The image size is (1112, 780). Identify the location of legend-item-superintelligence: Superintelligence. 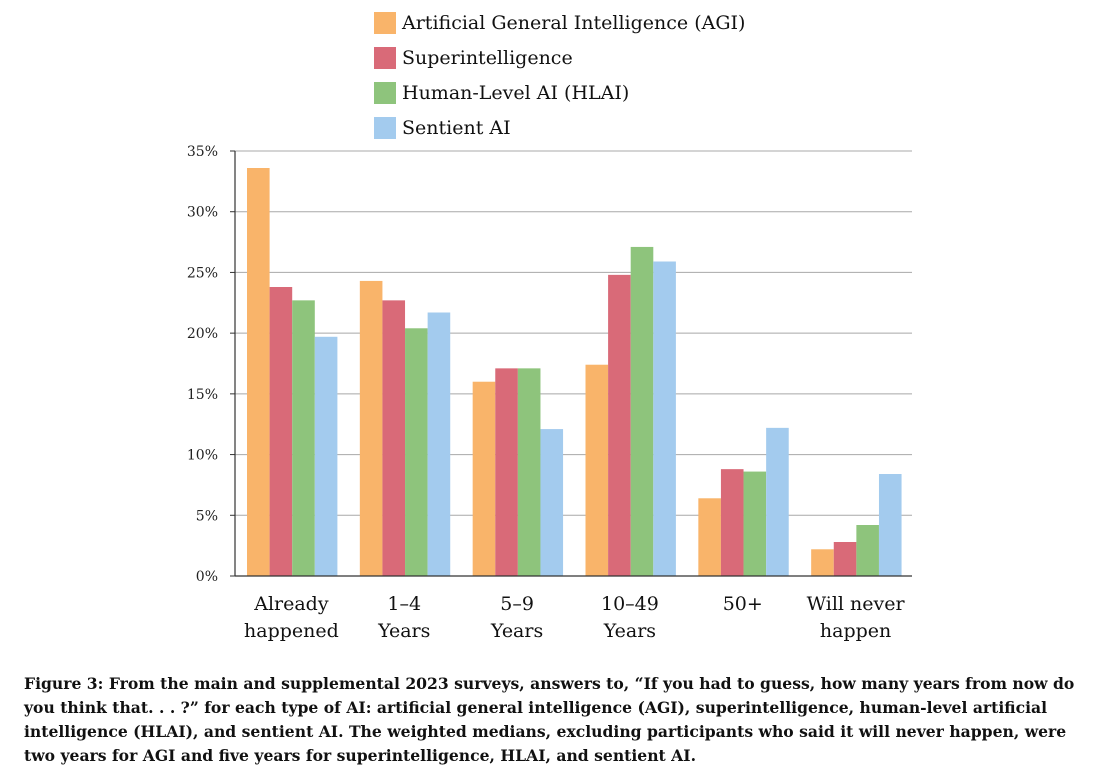
(473, 58).